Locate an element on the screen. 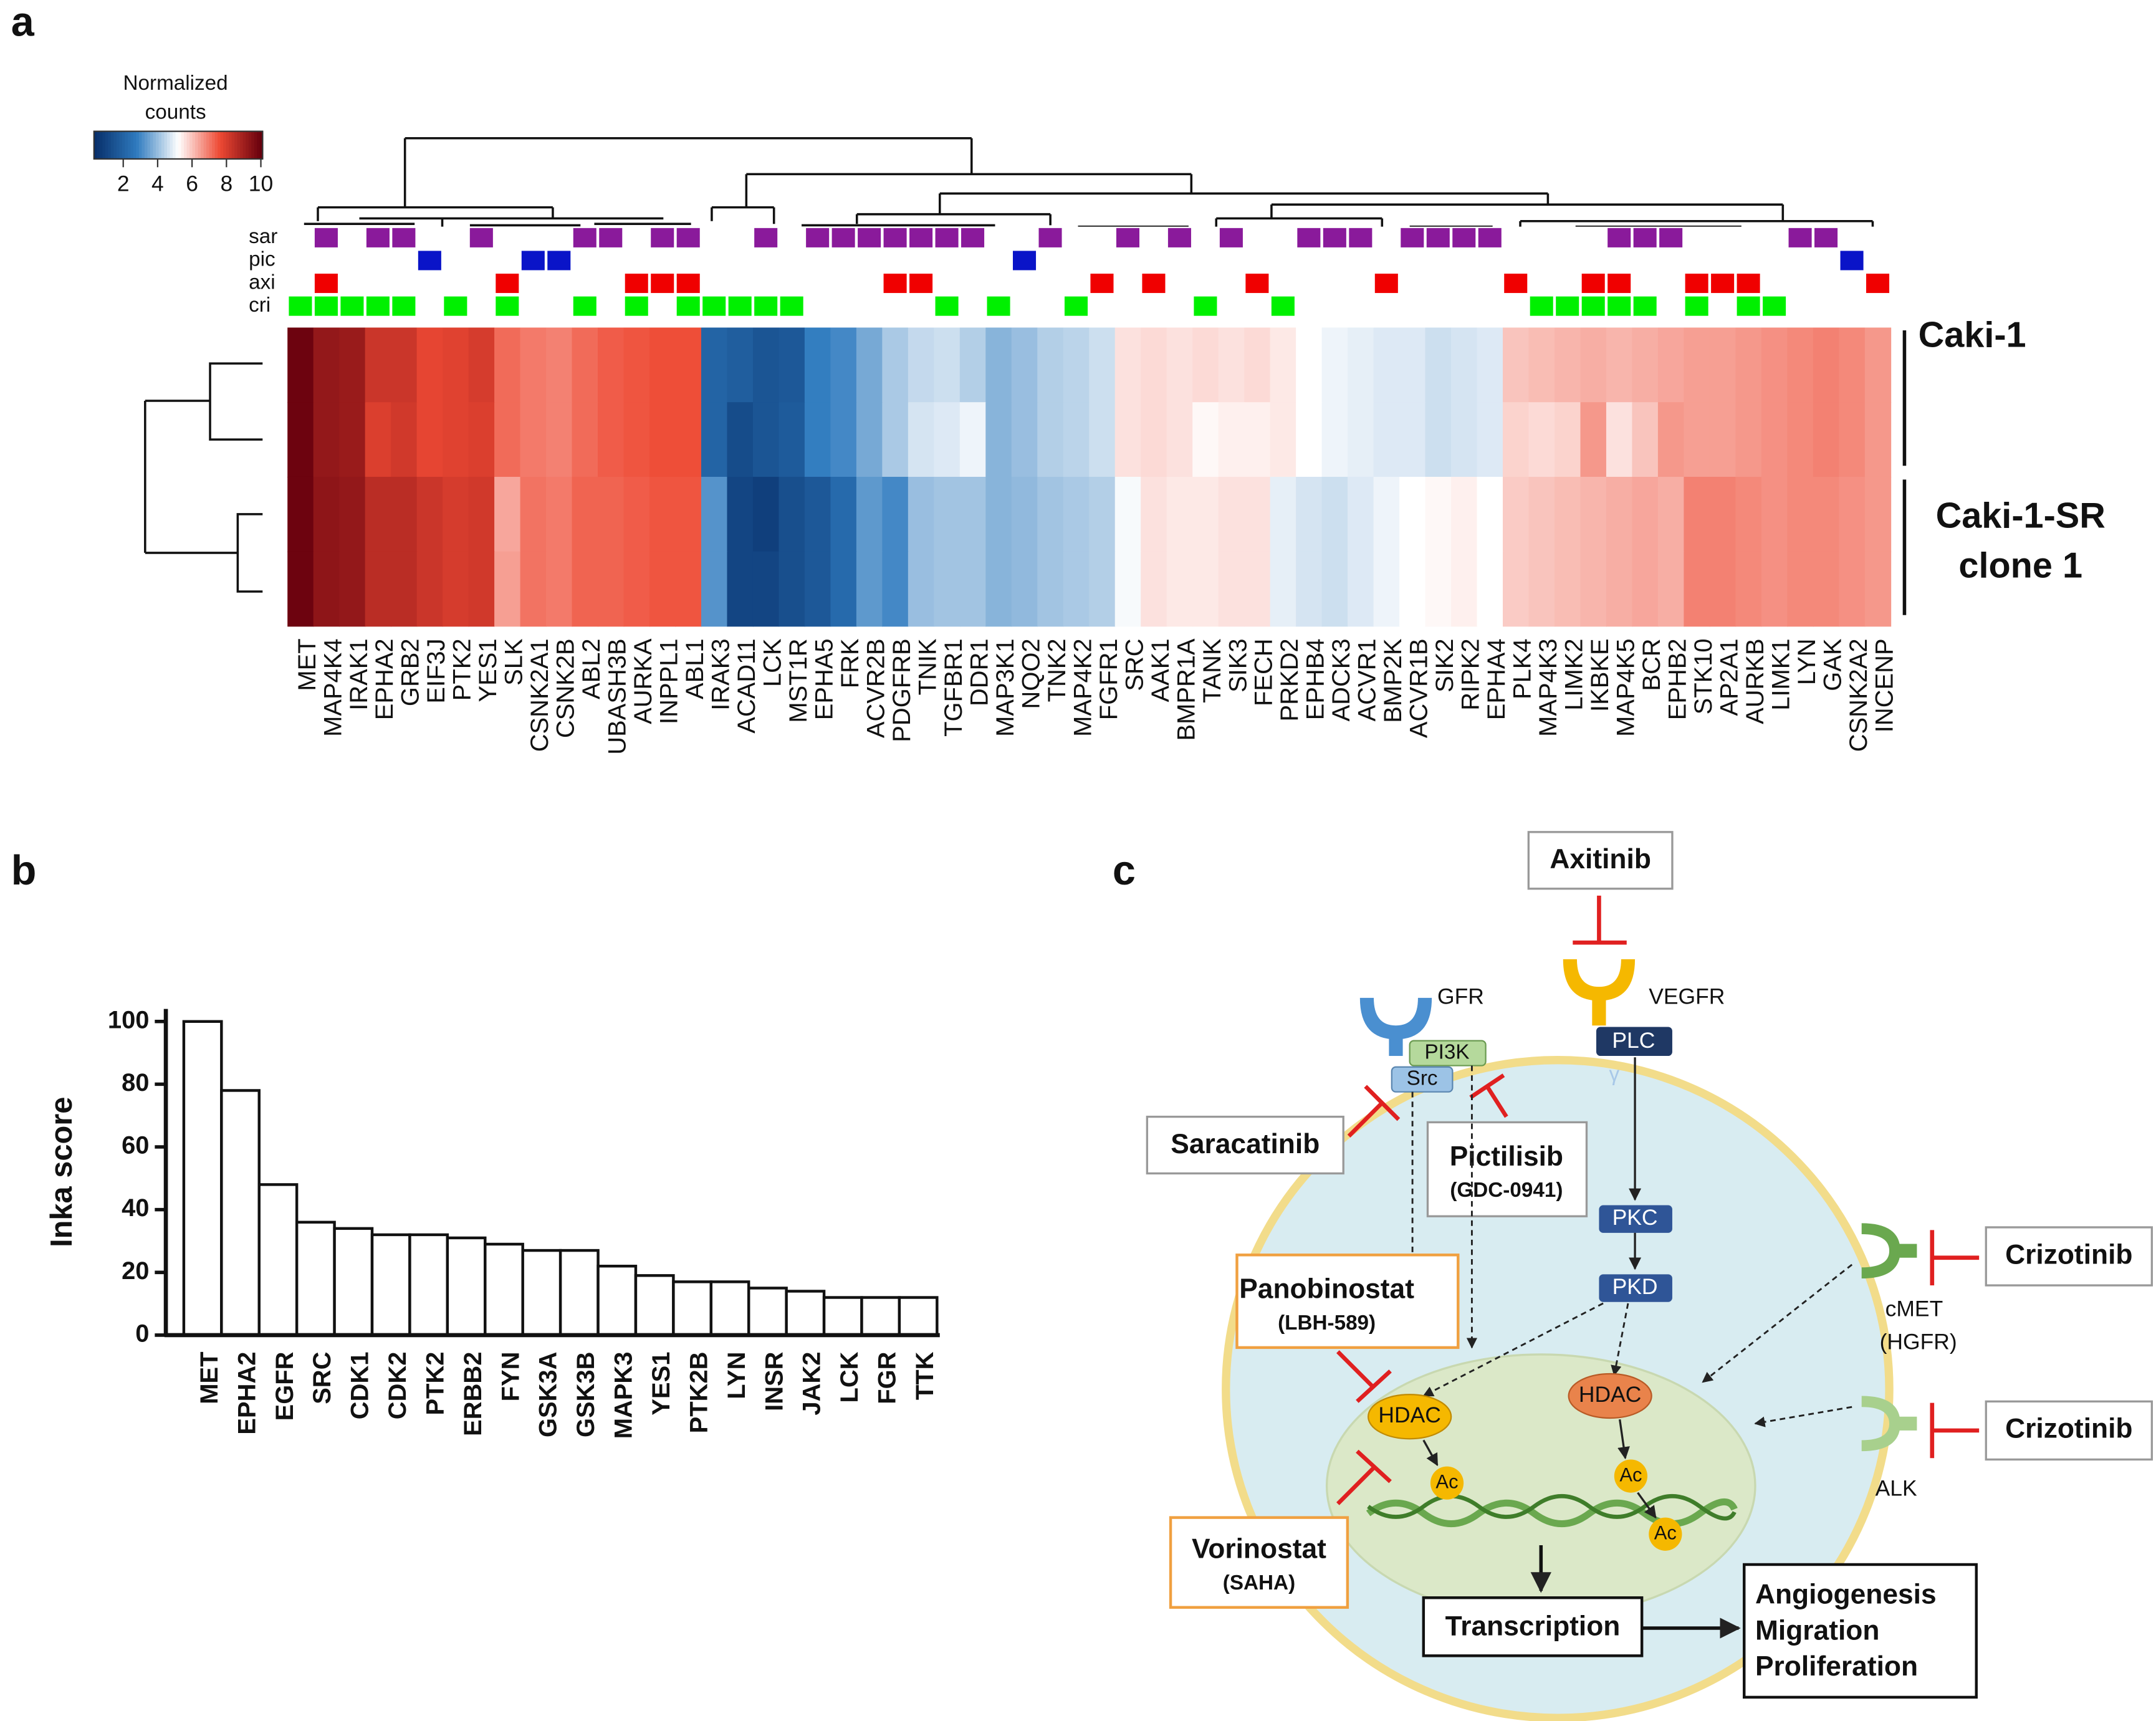 Image resolution: width=2156 pixels, height=1721 pixels. protein-label: PLC is located at coordinates (1633, 1040).